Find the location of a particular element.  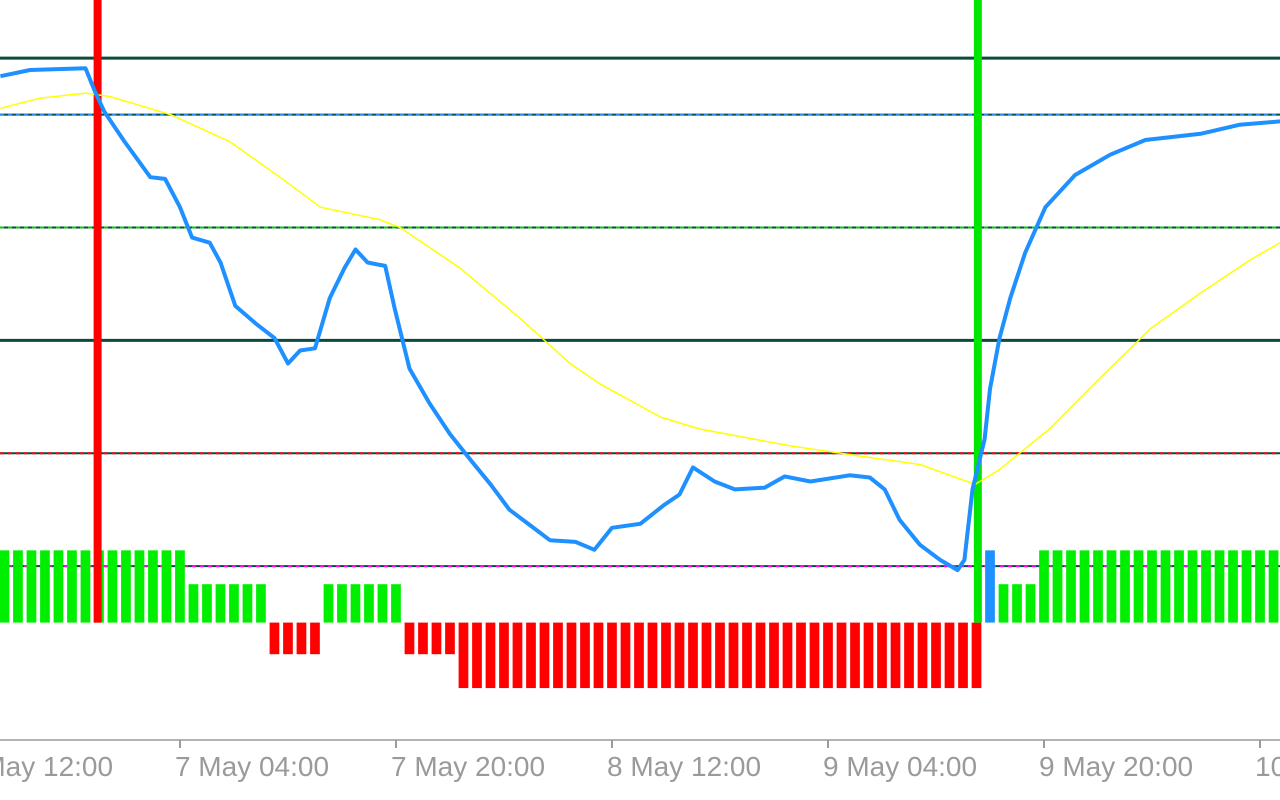

x-tick-label: 7 May 04:00 is located at coordinates (252, 766).